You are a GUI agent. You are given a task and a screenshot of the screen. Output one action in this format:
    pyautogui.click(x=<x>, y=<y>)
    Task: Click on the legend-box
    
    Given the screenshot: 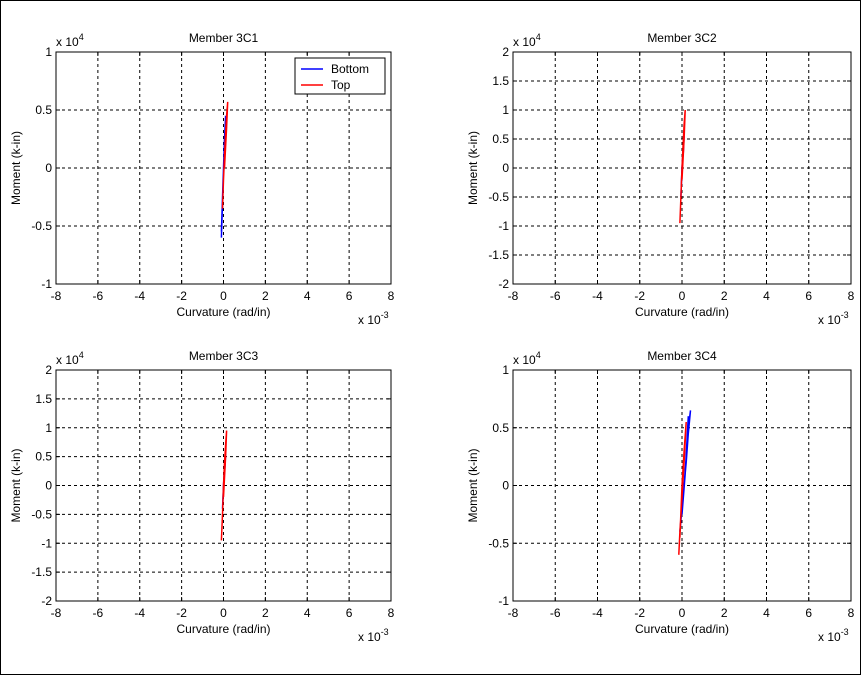 What is the action you would take?
    pyautogui.click(x=340, y=76)
    